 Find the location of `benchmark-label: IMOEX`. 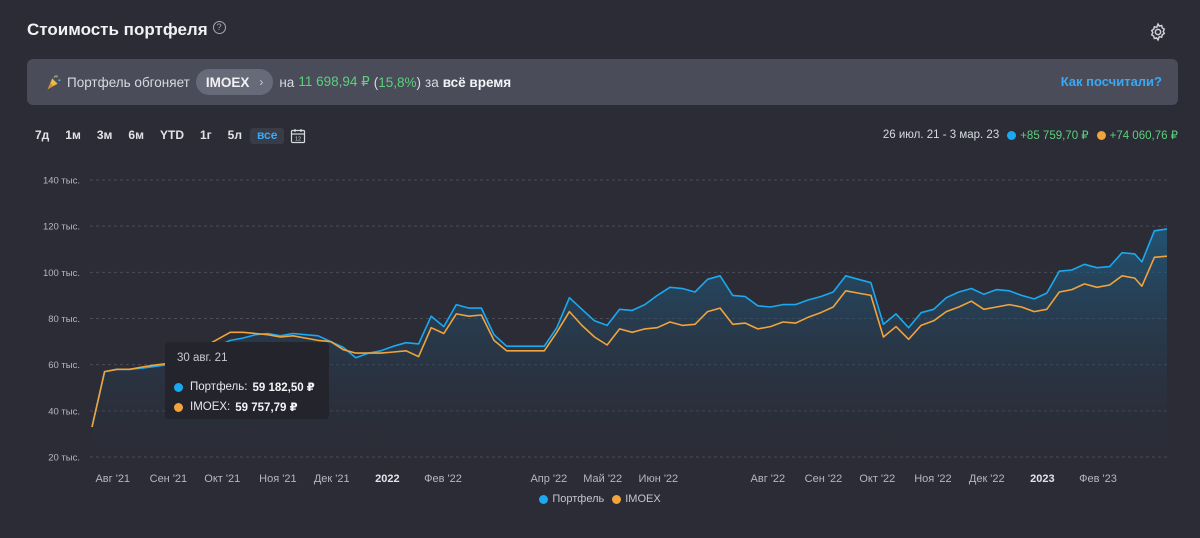

benchmark-label: IMOEX is located at coordinates (227, 82).